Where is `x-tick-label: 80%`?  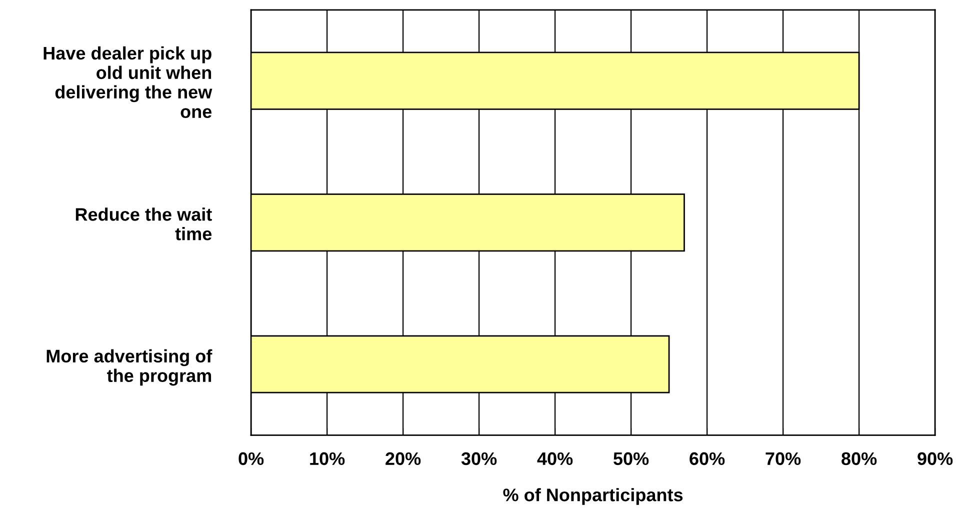
x-tick-label: 80% is located at coordinates (859, 459).